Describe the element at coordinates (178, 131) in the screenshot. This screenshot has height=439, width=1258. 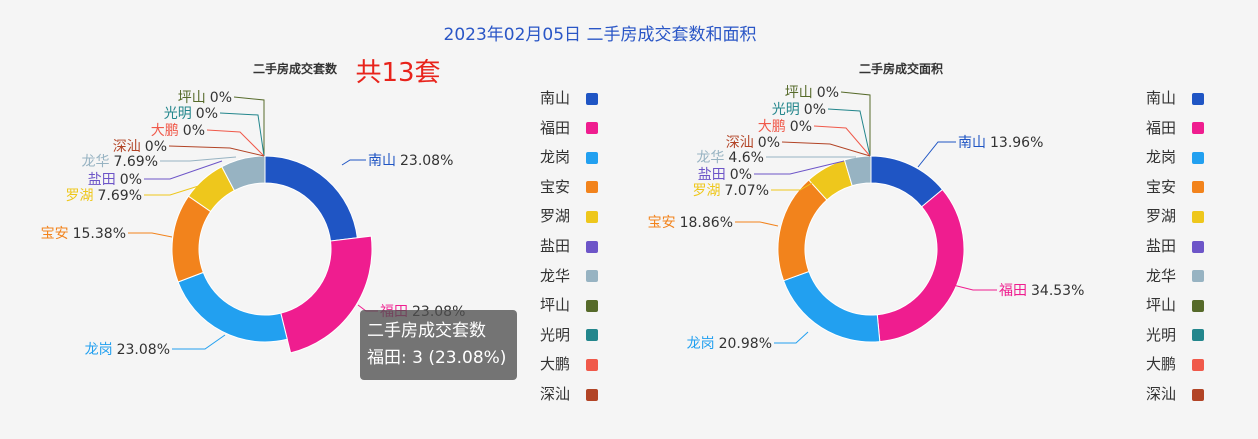
I see `slice-label: 大鹏 0%` at that location.